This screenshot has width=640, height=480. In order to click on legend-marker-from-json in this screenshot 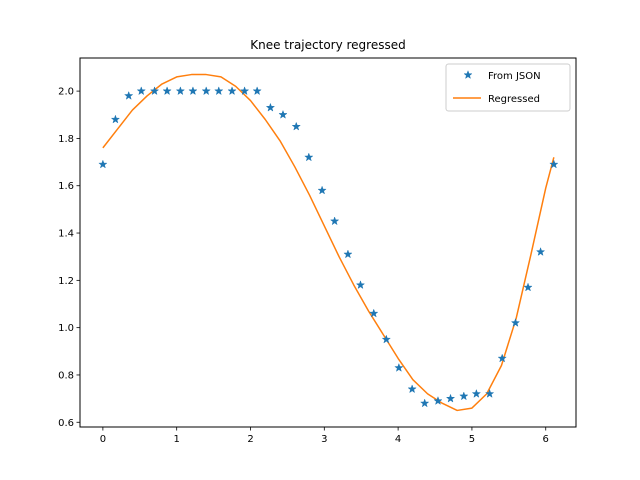, I will do `click(468, 75)`.